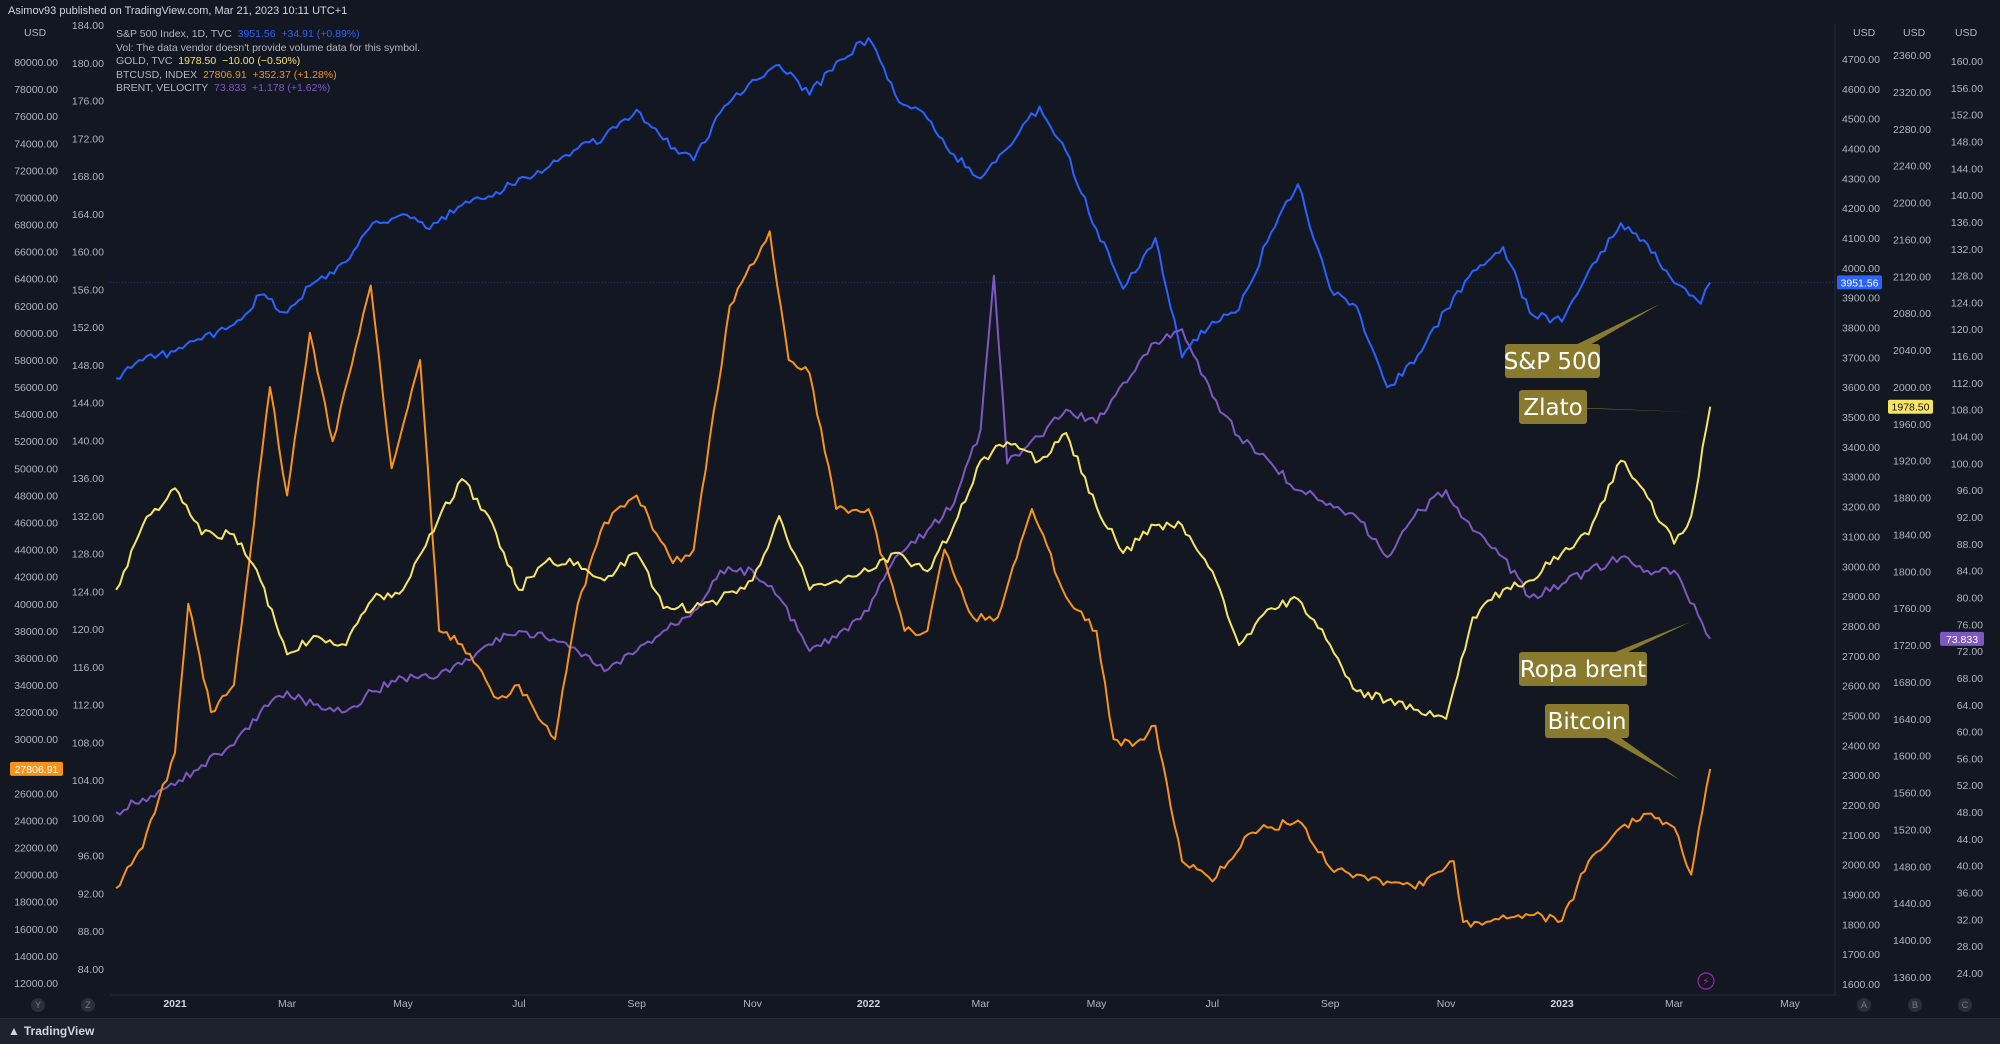 The width and height of the screenshot is (2000, 1044). What do you see at coordinates (14, 1031) in the screenshot?
I see `tv-logo-icon: ▲` at bounding box center [14, 1031].